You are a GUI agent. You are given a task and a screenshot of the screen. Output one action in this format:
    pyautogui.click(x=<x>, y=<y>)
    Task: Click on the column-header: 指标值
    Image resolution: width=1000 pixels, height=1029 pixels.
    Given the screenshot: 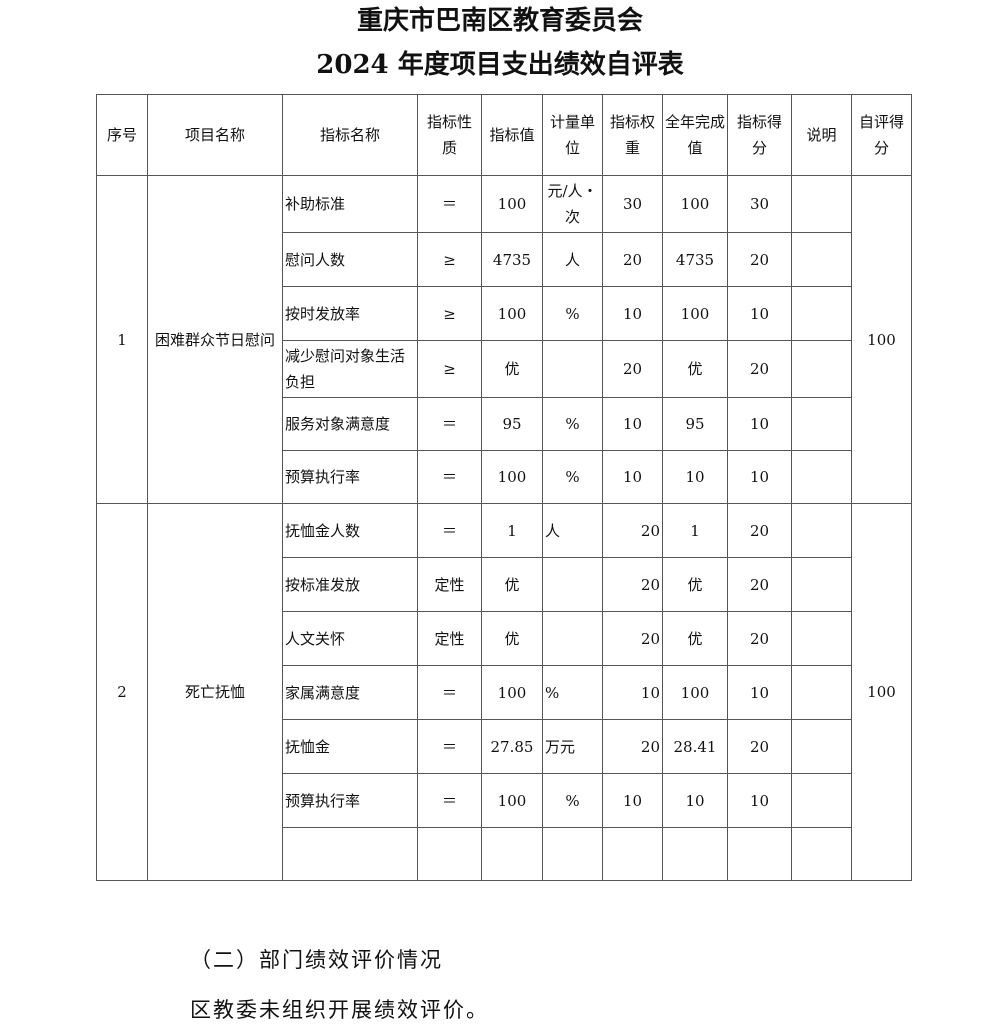 What is the action you would take?
    pyautogui.click(x=512, y=135)
    